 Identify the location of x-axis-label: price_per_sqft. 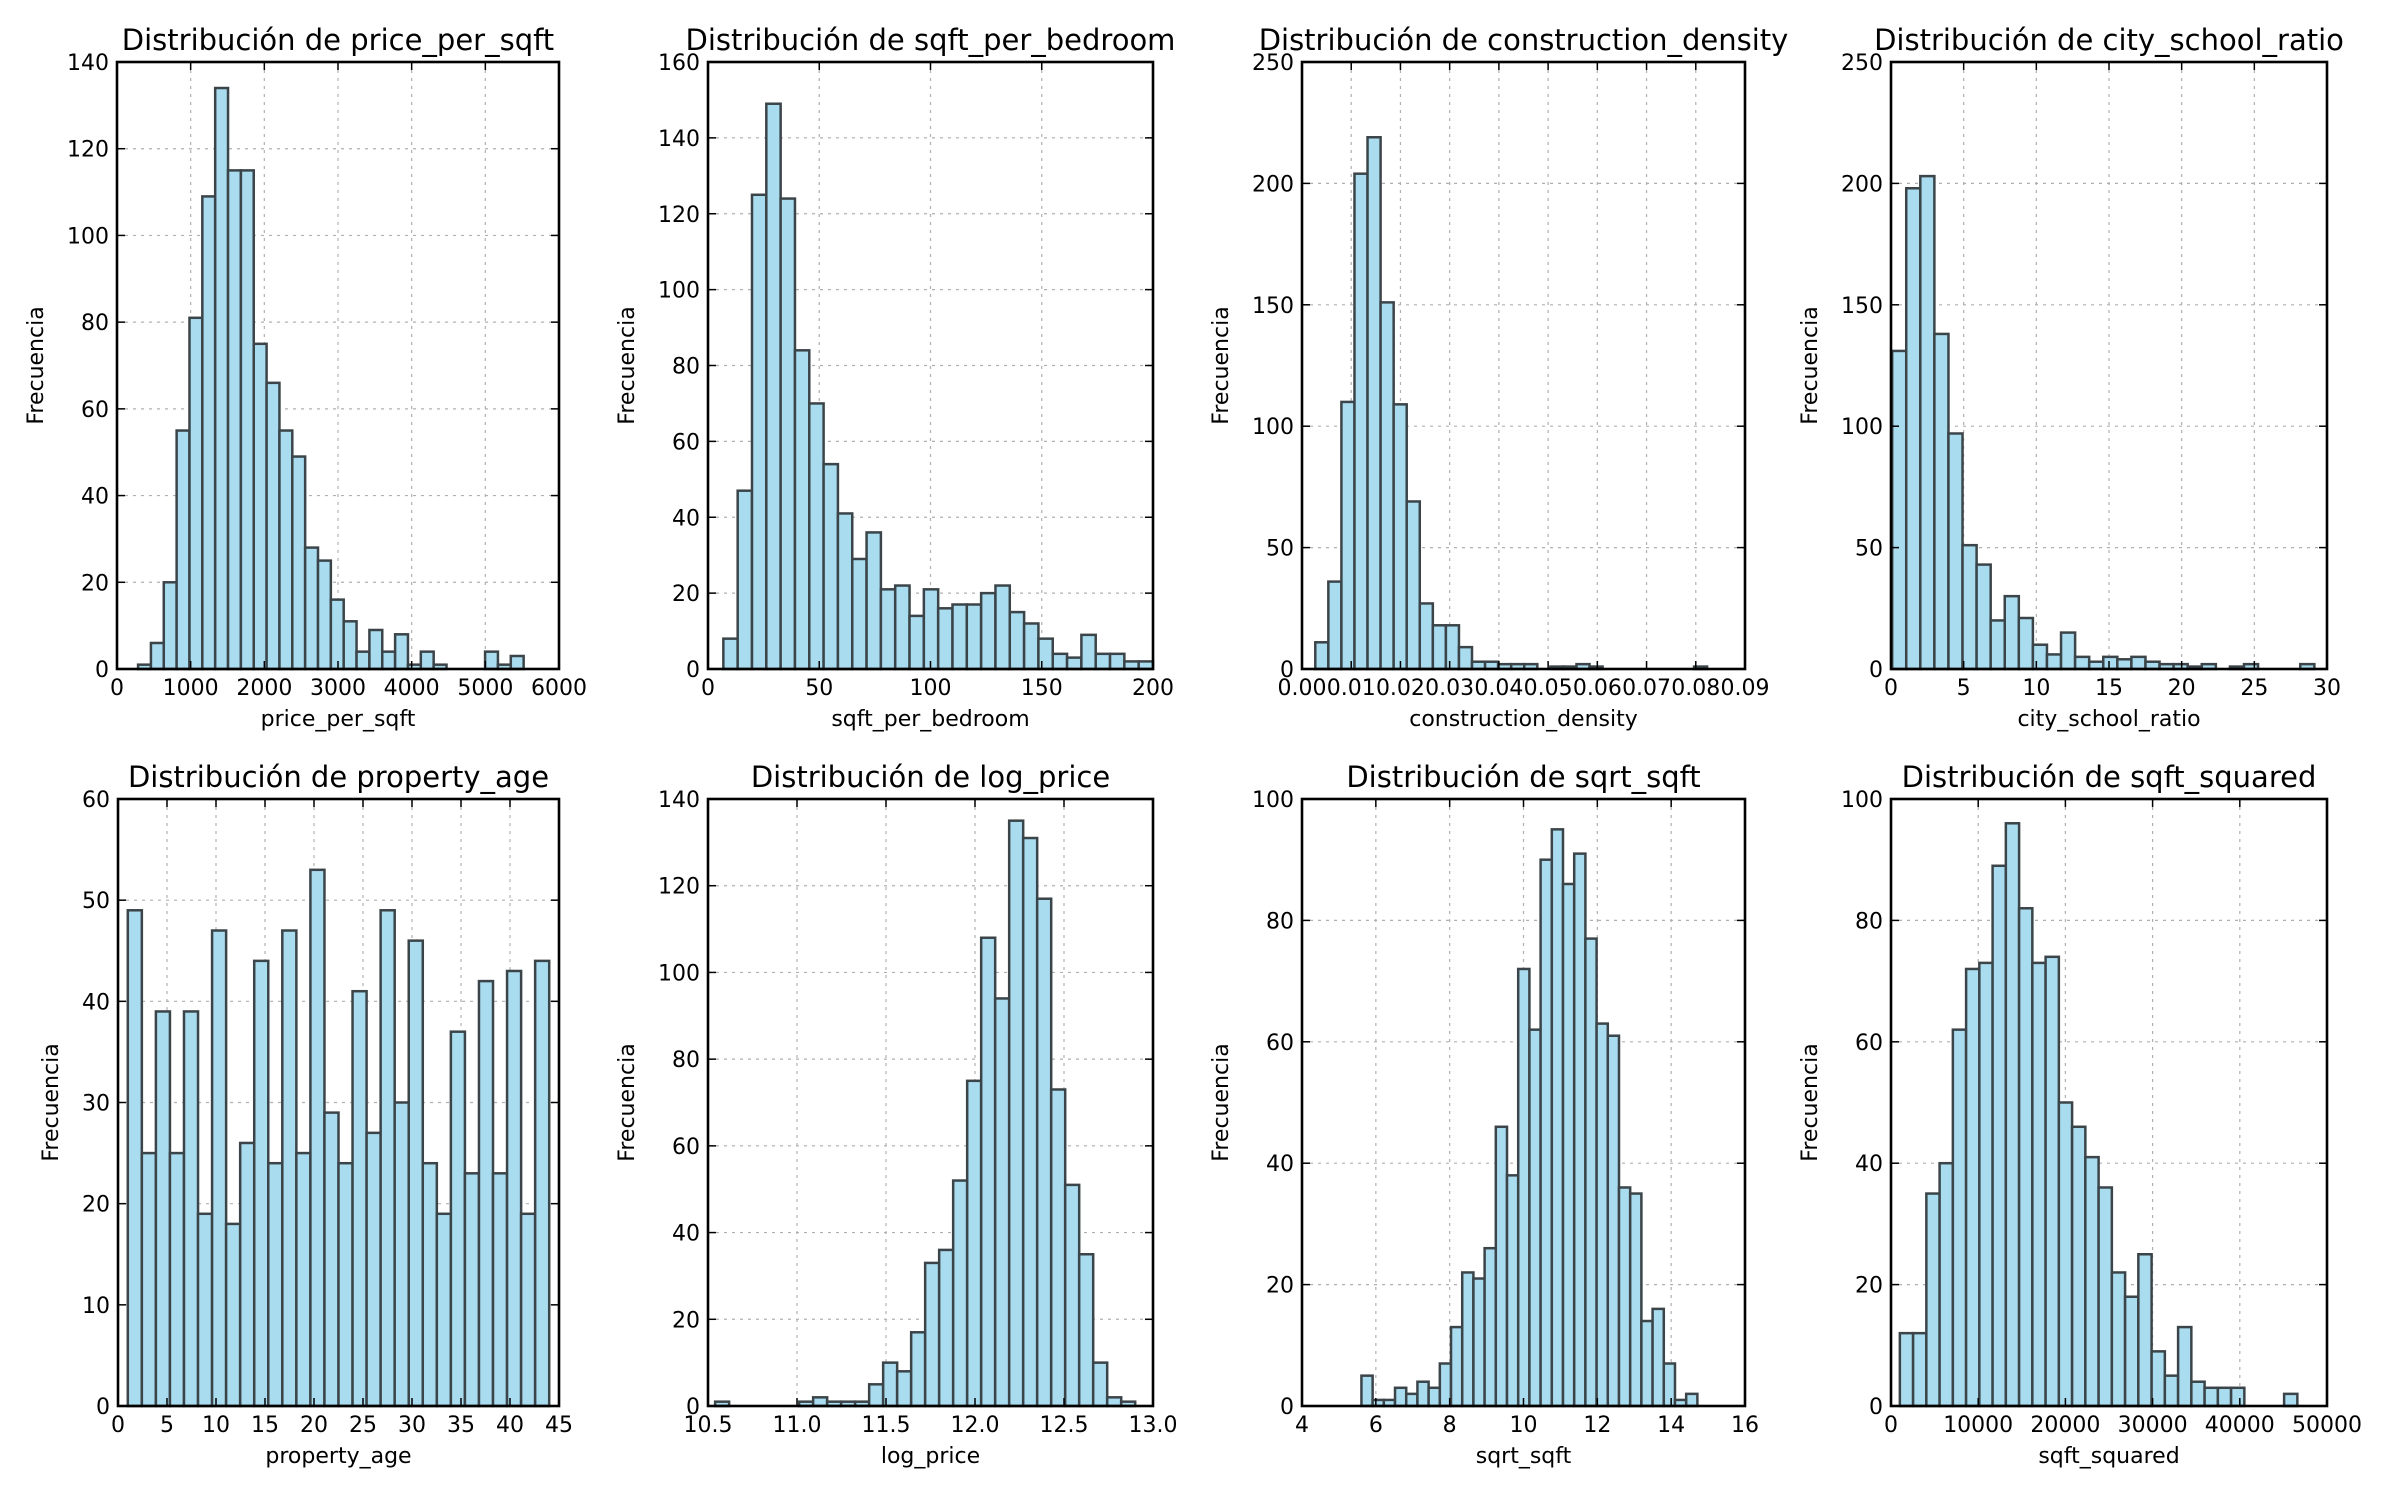
(338, 719).